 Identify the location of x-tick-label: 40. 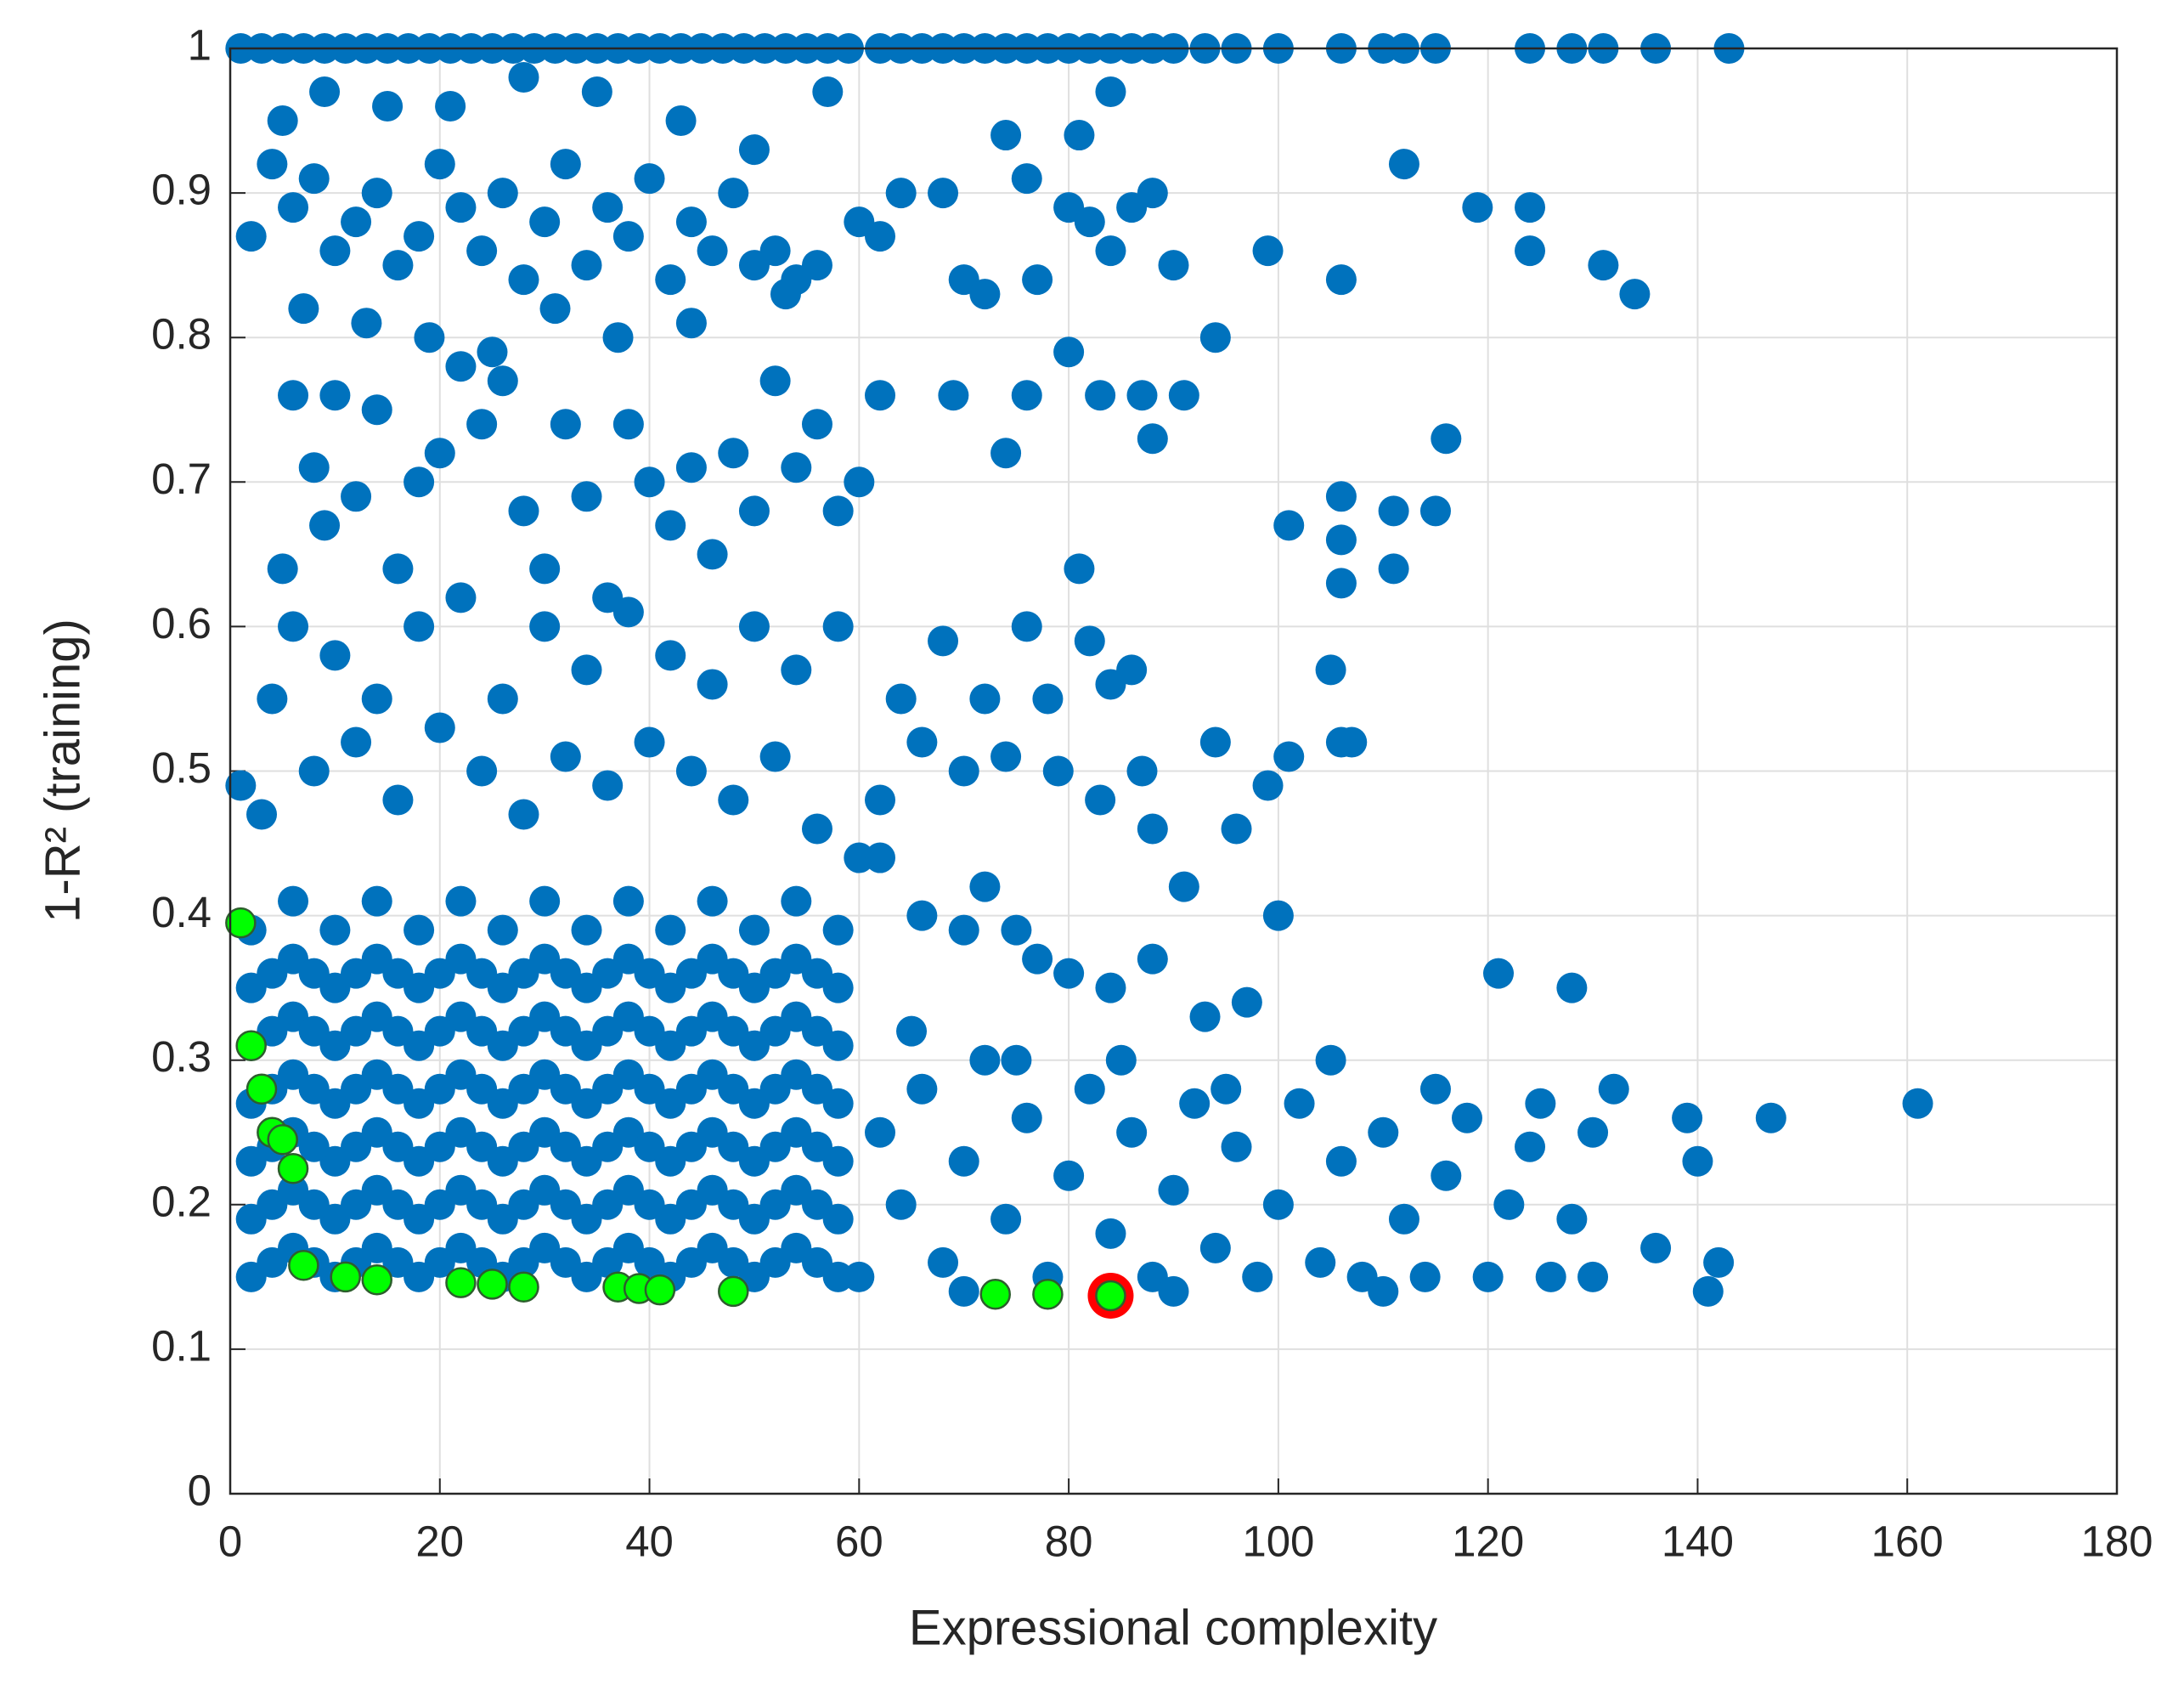
(650, 1541).